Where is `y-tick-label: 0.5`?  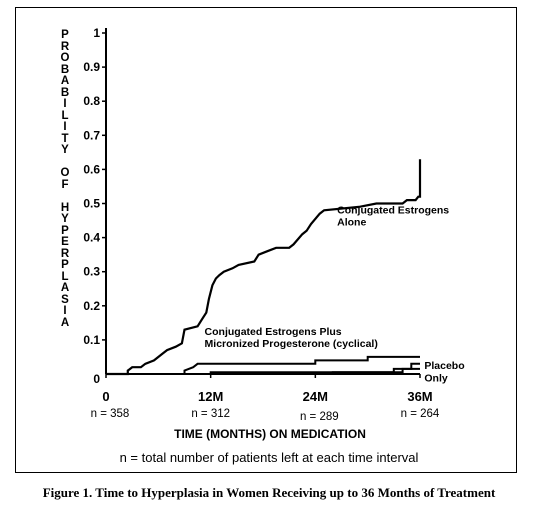 y-tick-label: 0.5 is located at coordinates (91, 204).